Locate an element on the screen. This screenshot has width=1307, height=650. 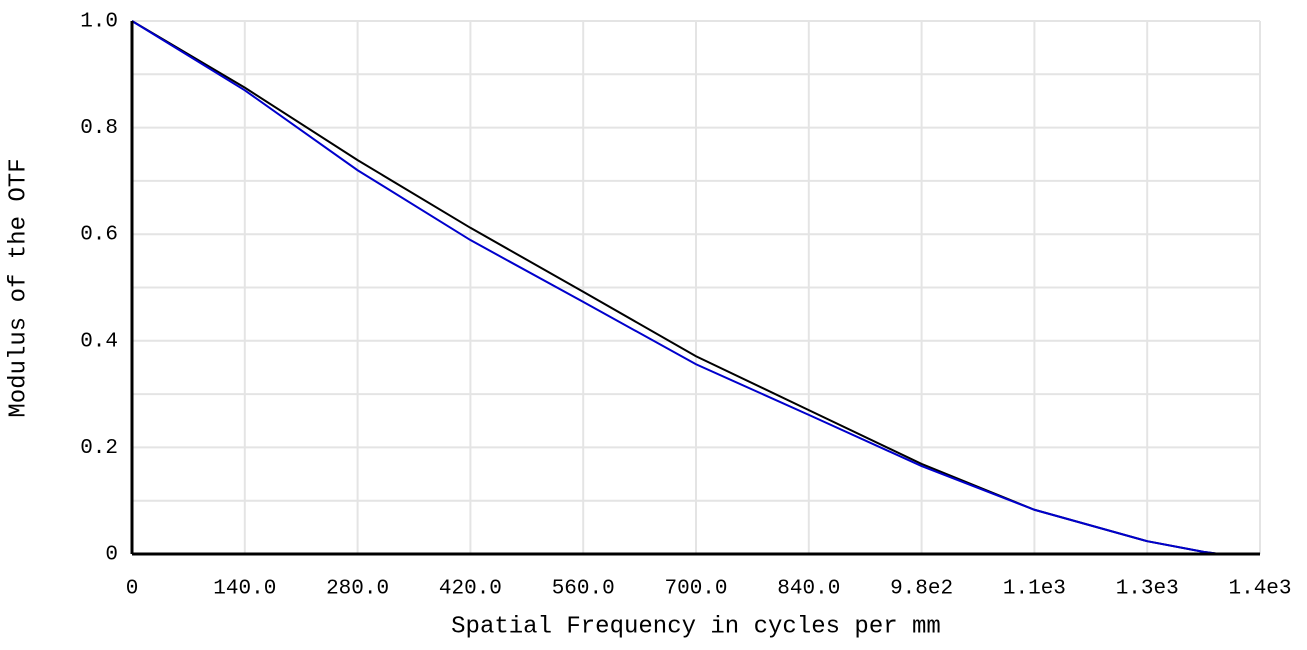
x-tick-label: 9.8e2 is located at coordinates (921, 589).